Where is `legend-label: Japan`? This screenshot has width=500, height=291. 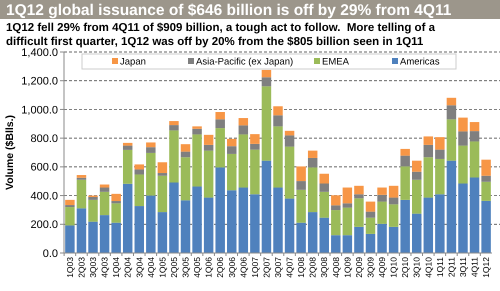
legend-label: Japan is located at coordinates (133, 62).